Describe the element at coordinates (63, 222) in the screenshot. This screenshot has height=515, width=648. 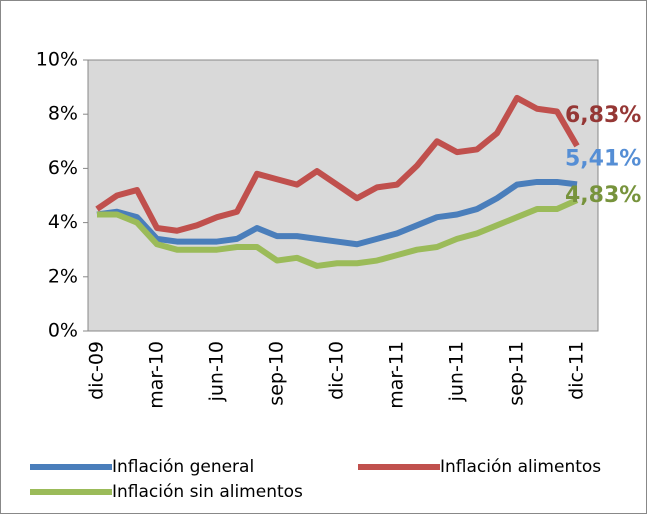
I see `y-tick-label: 4%` at that location.